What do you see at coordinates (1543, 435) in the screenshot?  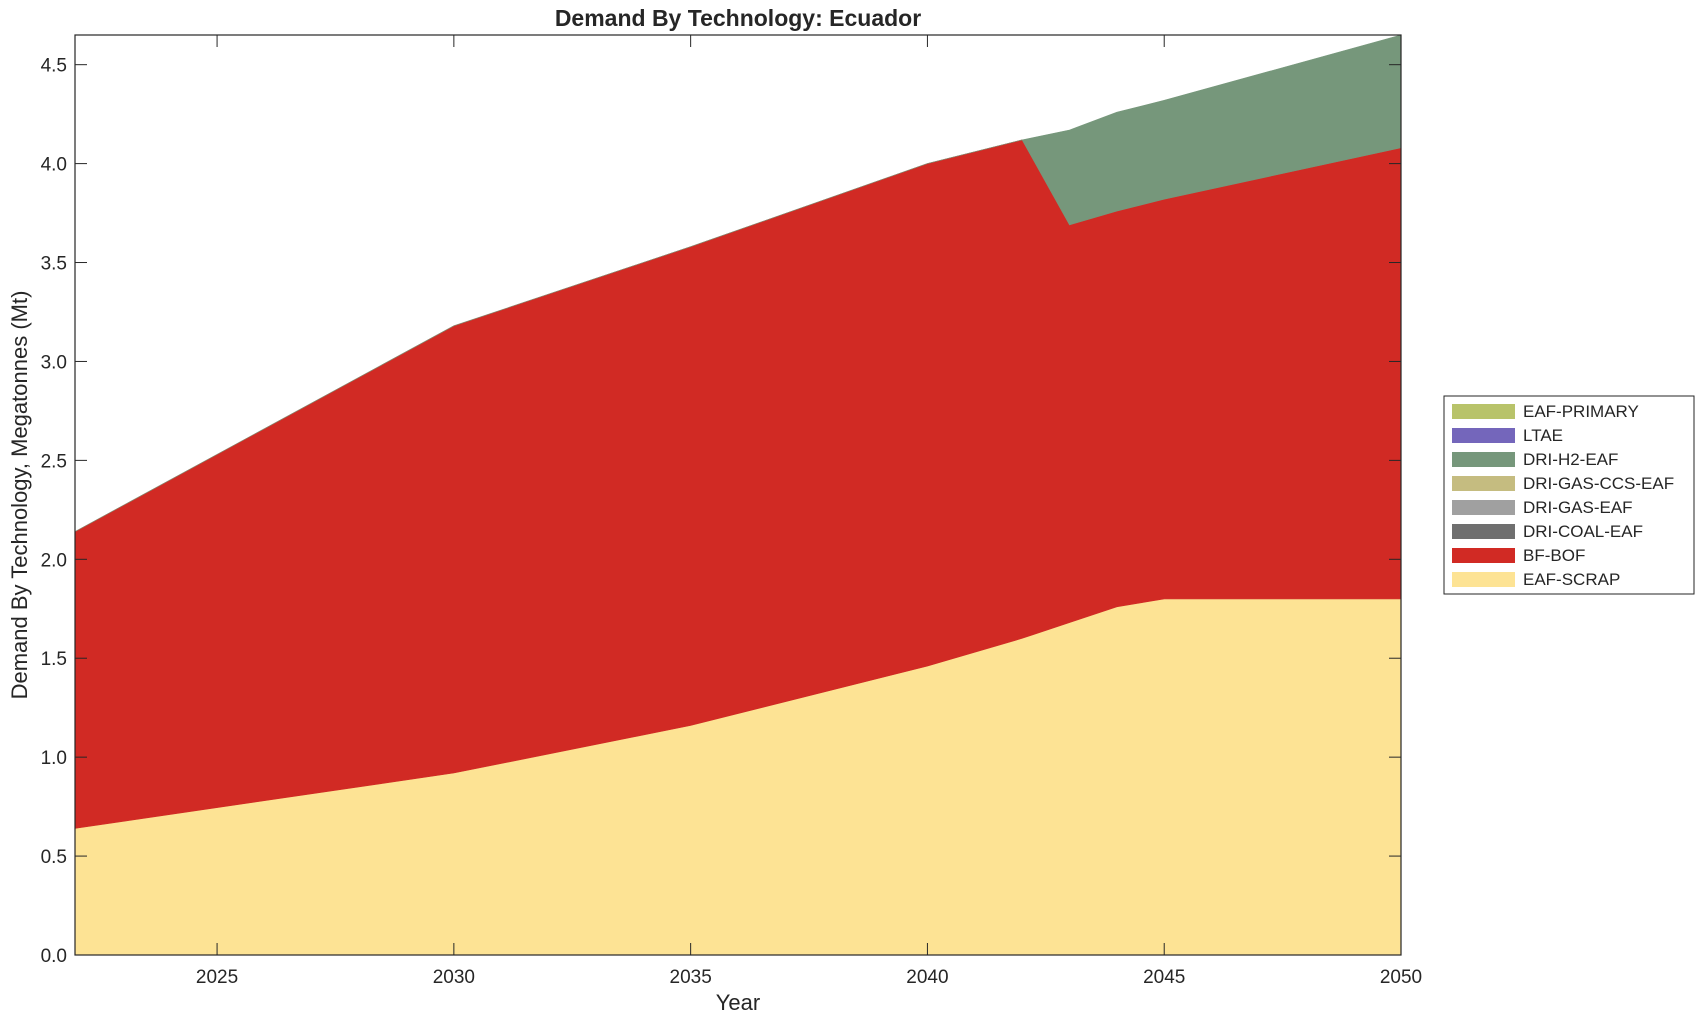 I see `legend-label-ltae: LTAE` at bounding box center [1543, 435].